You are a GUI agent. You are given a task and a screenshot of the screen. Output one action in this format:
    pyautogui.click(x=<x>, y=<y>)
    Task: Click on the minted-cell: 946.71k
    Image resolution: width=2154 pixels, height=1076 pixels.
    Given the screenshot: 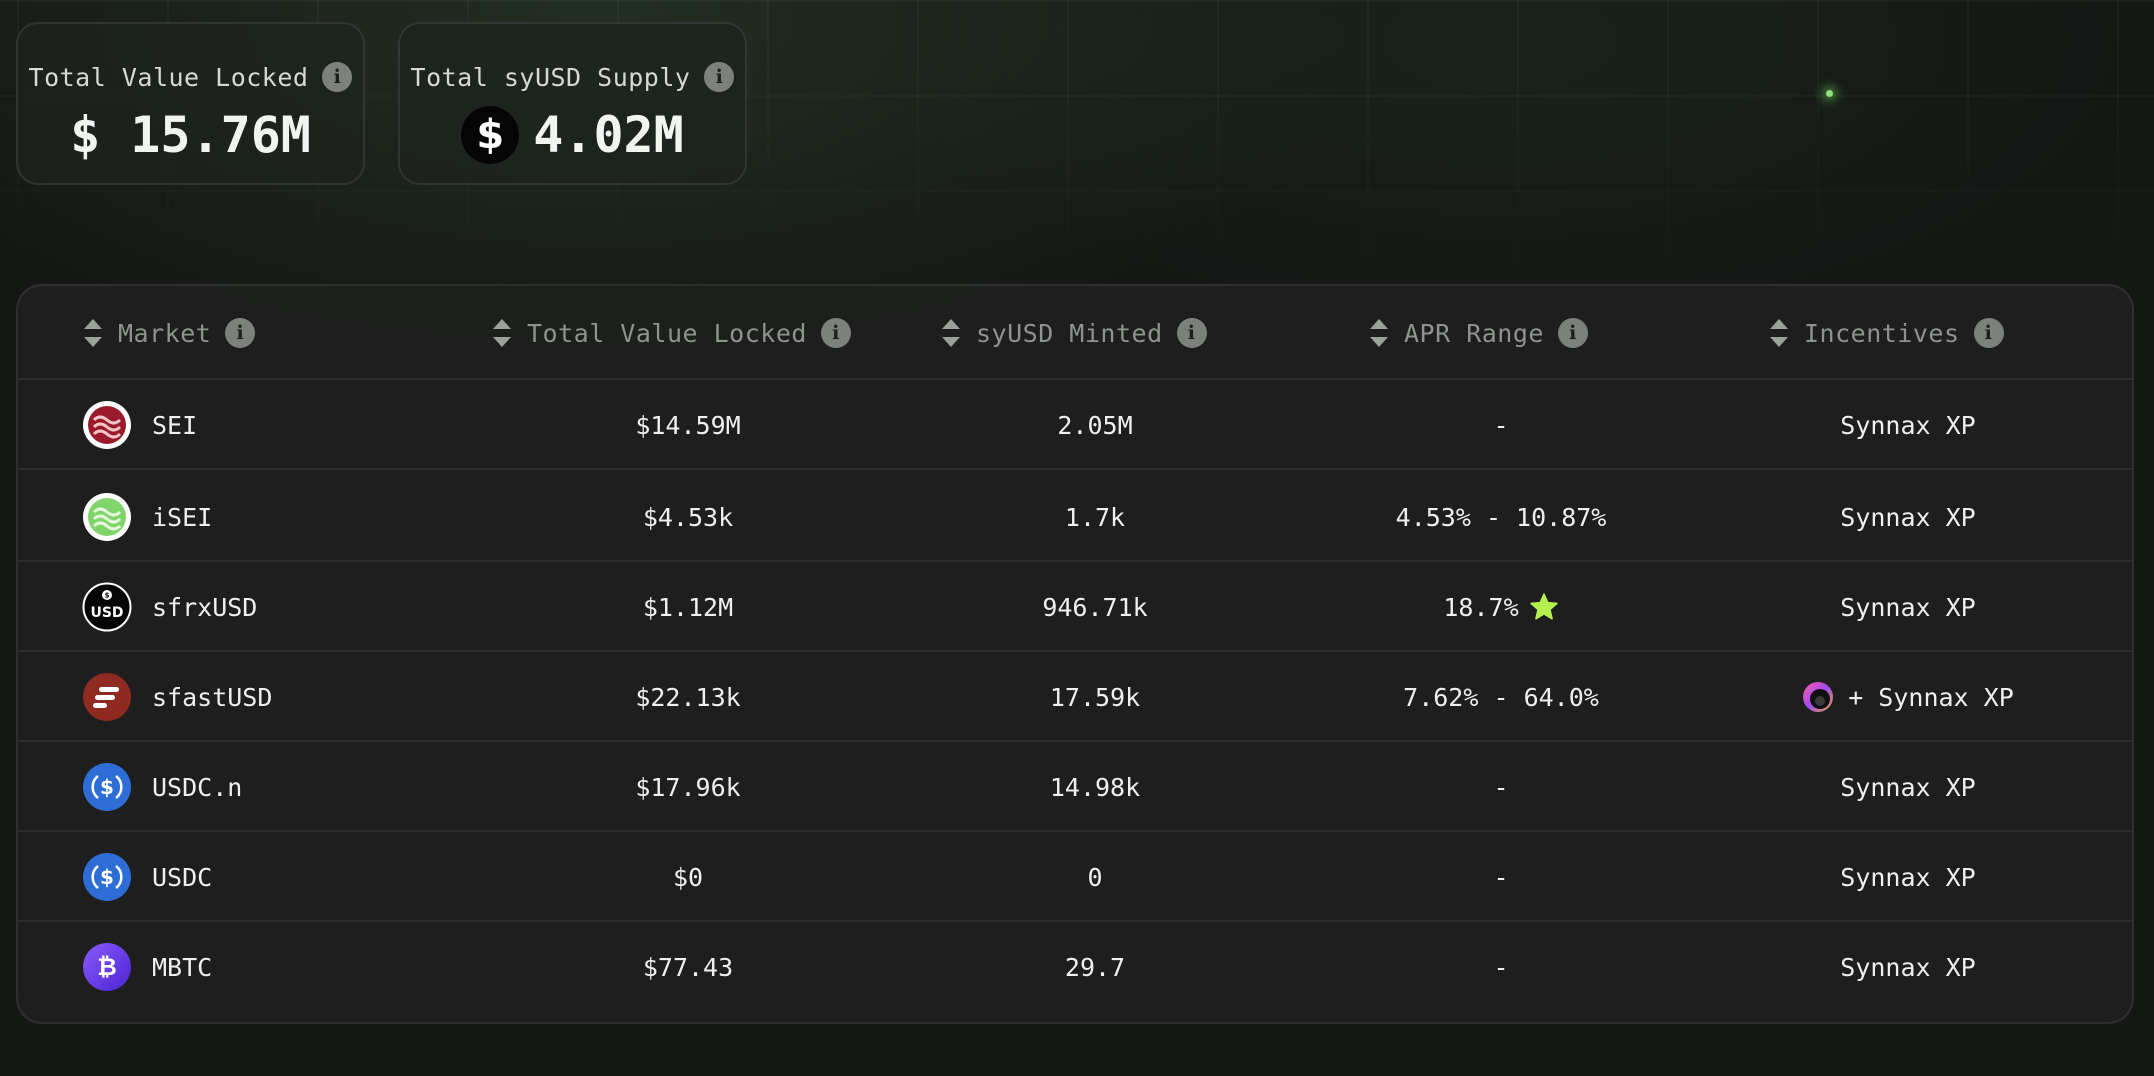 What is the action you would take?
    pyautogui.click(x=1095, y=607)
    